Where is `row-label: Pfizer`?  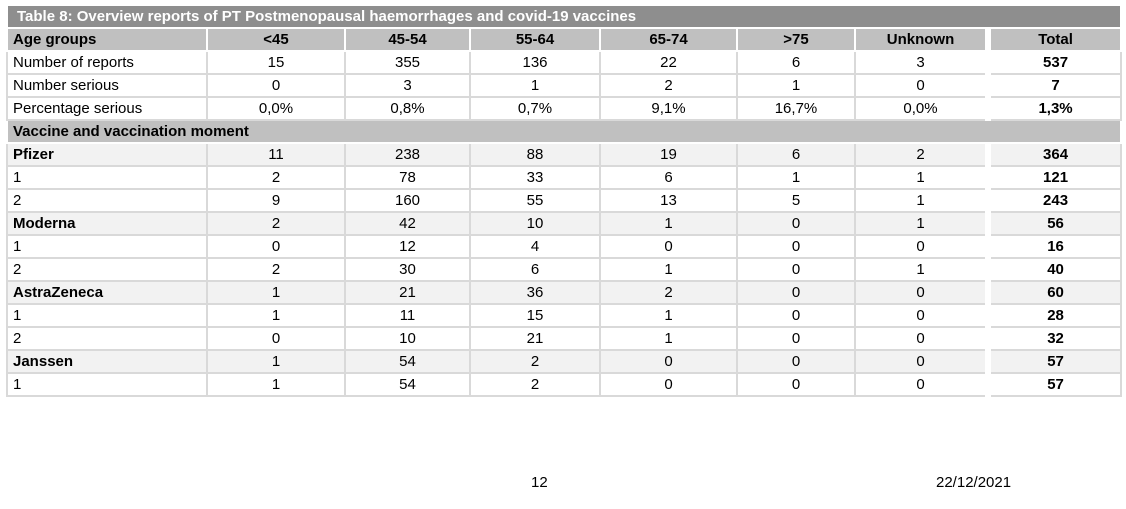 row-label: Pfizer is located at coordinates (107, 154).